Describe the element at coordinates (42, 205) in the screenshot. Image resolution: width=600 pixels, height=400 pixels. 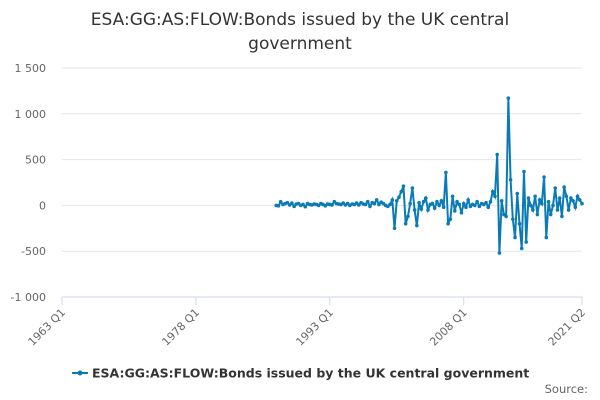
I see `y-tick-label: 0` at that location.